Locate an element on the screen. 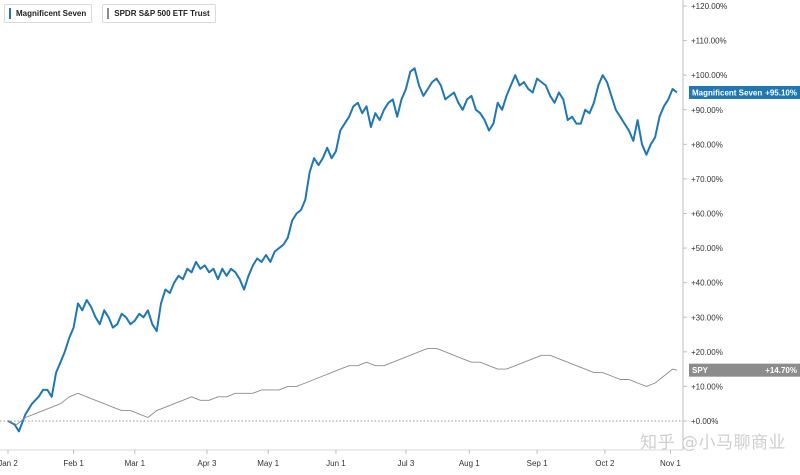  x-tick-label: Aug 1 is located at coordinates (469, 463).